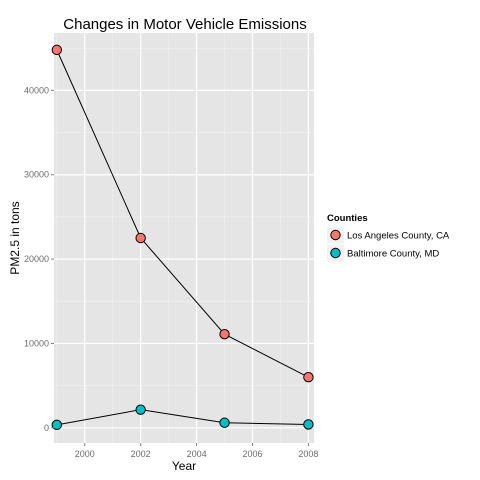 This screenshot has height=480, width=480. I want to click on y-tick-label: 0, so click(46, 428).